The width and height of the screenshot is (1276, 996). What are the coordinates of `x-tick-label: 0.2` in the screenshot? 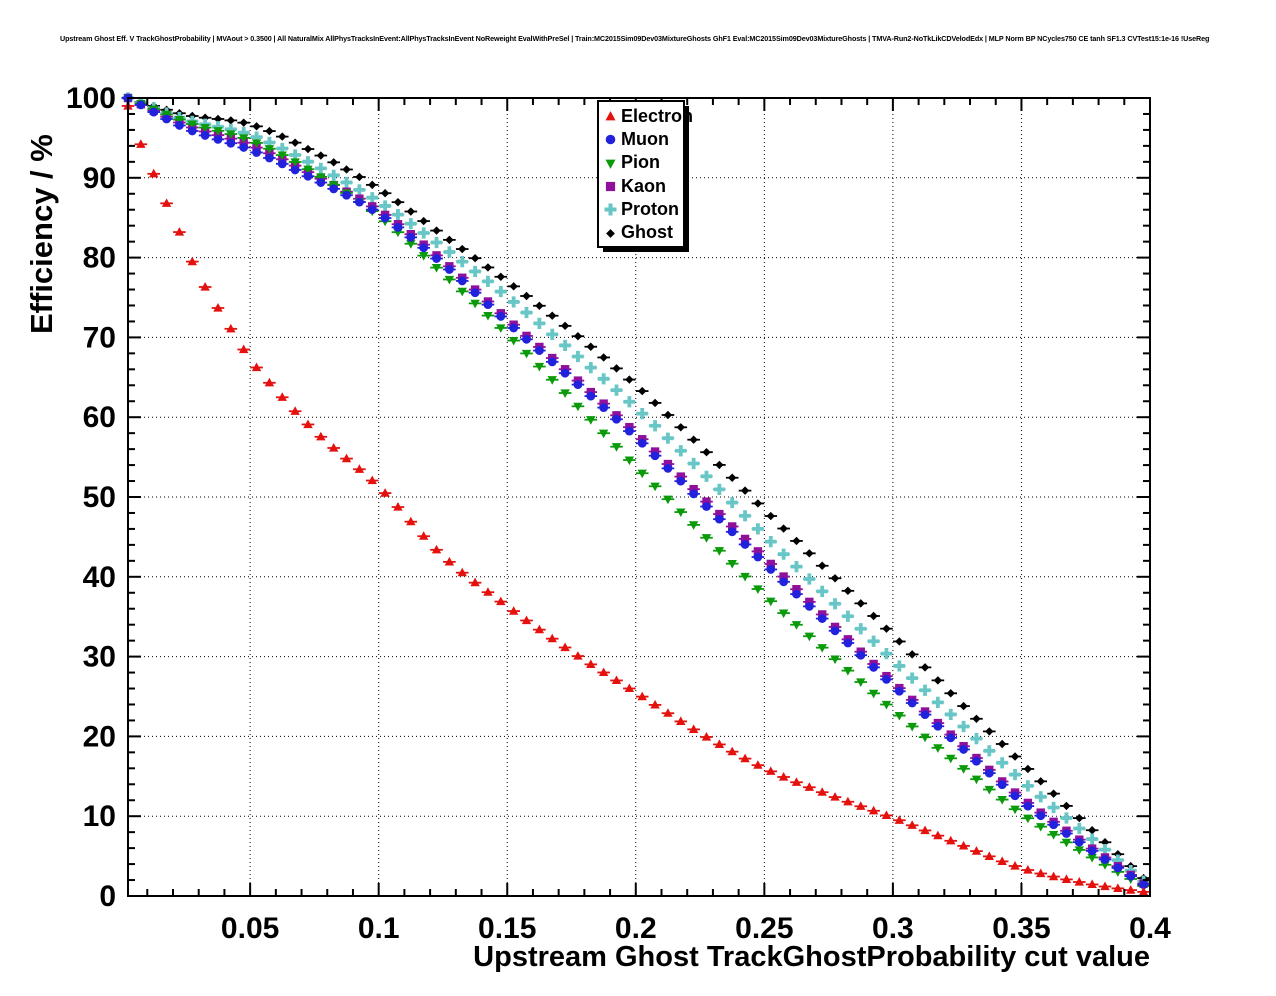 It's located at (636, 928).